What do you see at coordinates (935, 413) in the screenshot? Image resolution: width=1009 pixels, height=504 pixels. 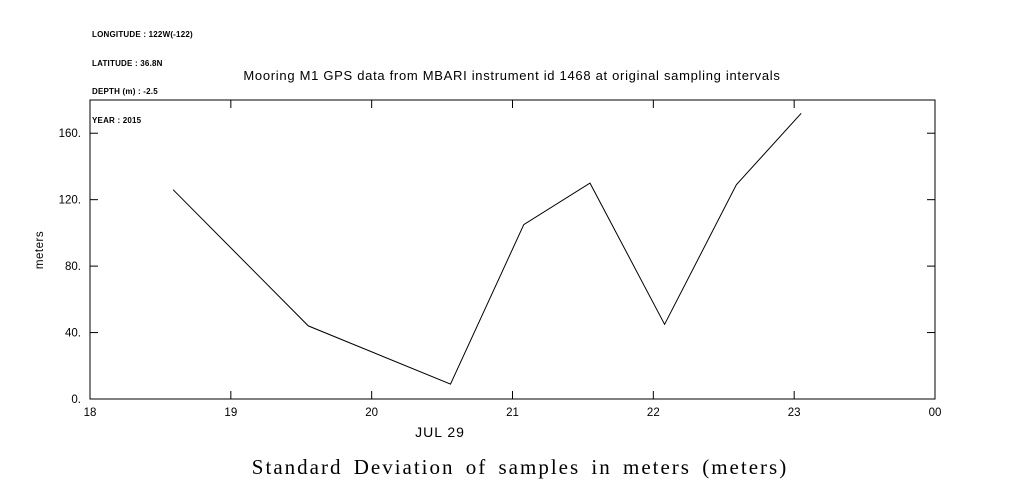 I see `x-tick-label: 00` at bounding box center [935, 413].